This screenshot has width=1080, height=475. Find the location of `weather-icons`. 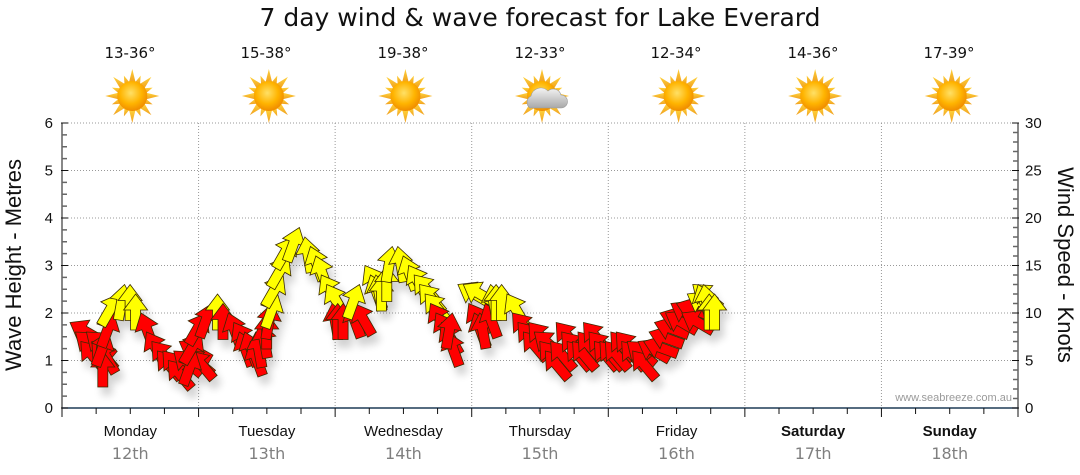

weather-icons is located at coordinates (542, 96).